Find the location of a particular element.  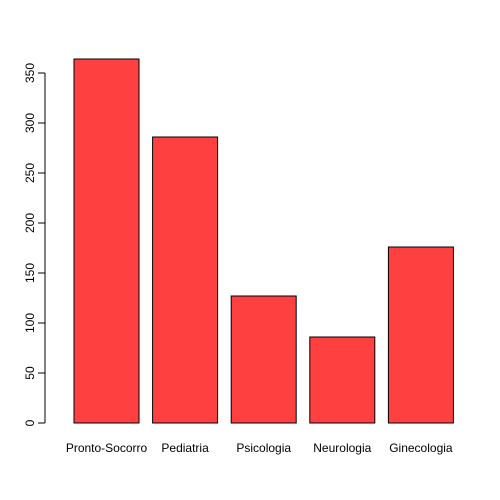

y-tick-label: 150 is located at coordinates (30, 273).